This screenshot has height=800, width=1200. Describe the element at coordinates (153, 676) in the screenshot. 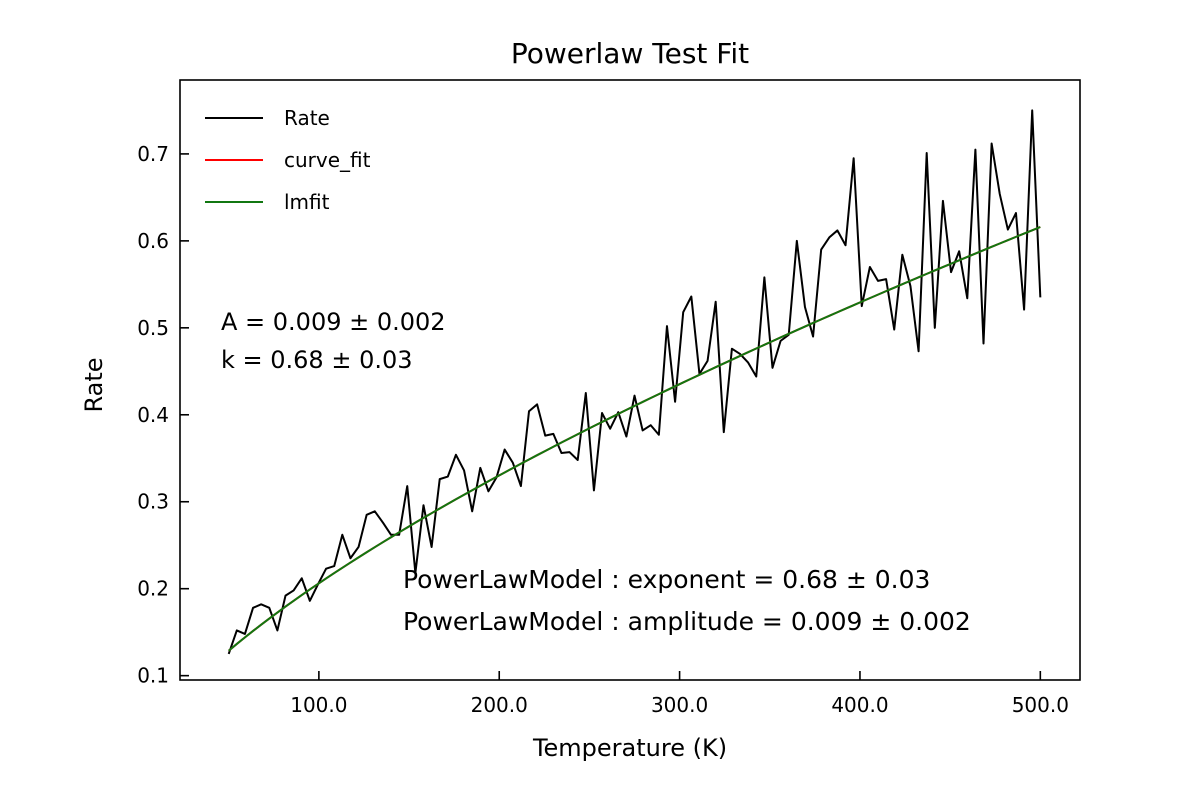

I see `y-tick-label: 0.1` at that location.